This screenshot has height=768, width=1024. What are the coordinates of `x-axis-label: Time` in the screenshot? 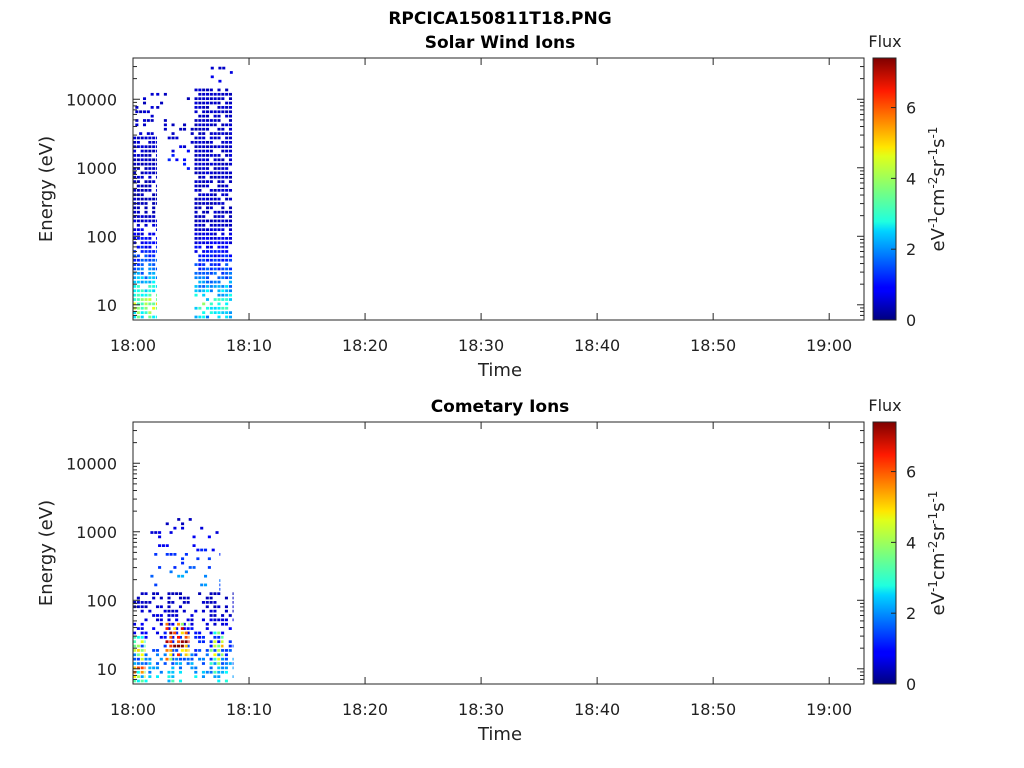 It's located at (499, 370).